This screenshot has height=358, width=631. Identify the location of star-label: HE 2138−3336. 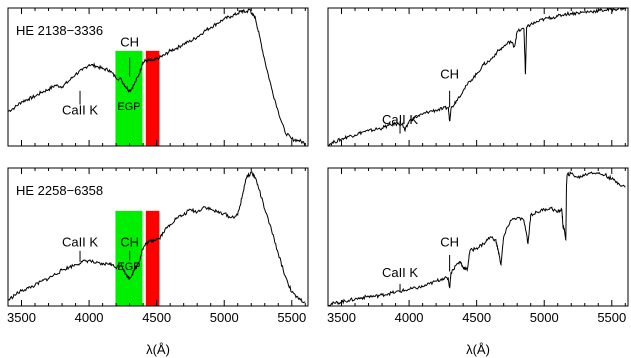
(59, 30).